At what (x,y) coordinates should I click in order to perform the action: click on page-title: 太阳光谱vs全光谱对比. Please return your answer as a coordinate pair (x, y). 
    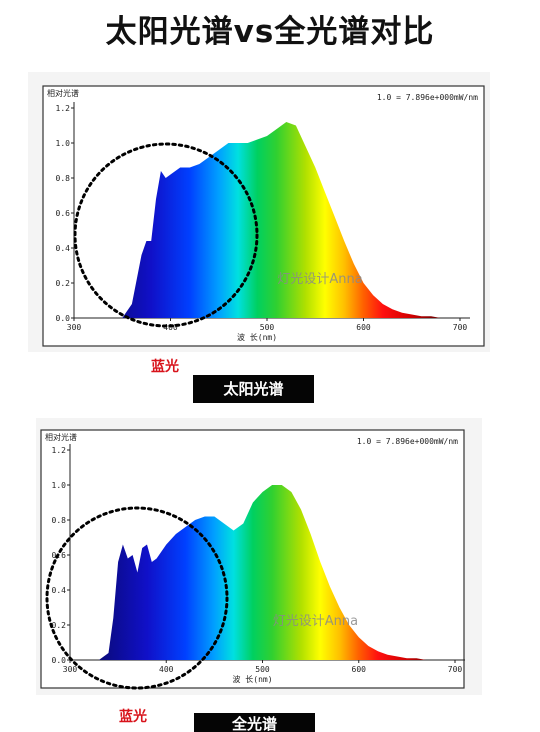
    Looking at the image, I should click on (270, 32).